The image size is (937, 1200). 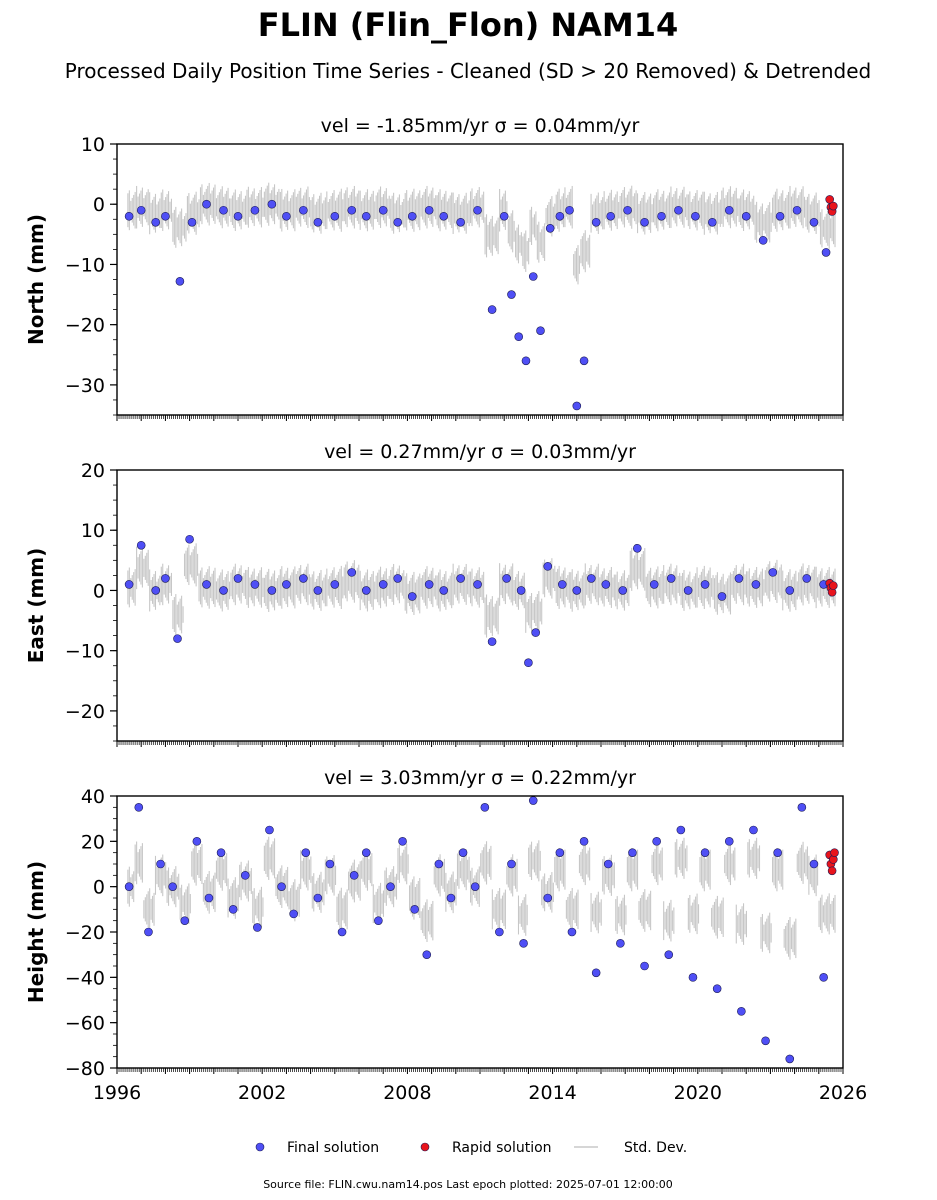 What do you see at coordinates (407, 1093) in the screenshot?
I see `x-tick-label: 2008` at bounding box center [407, 1093].